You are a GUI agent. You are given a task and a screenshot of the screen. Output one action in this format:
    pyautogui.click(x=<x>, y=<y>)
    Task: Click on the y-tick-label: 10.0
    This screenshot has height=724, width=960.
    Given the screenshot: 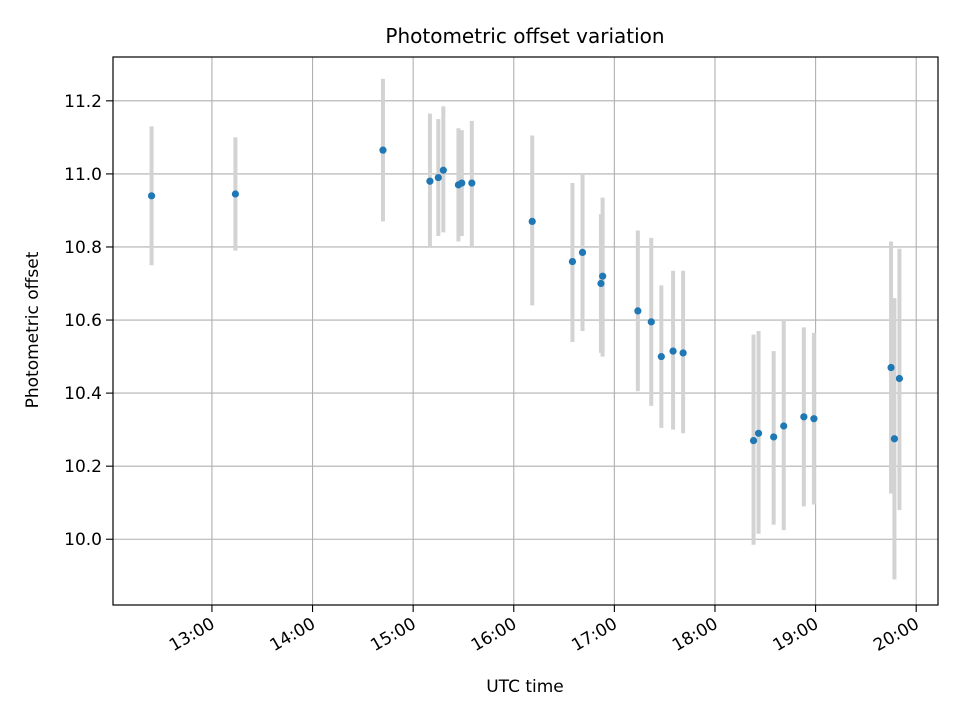 What is the action you would take?
    pyautogui.click(x=83, y=540)
    